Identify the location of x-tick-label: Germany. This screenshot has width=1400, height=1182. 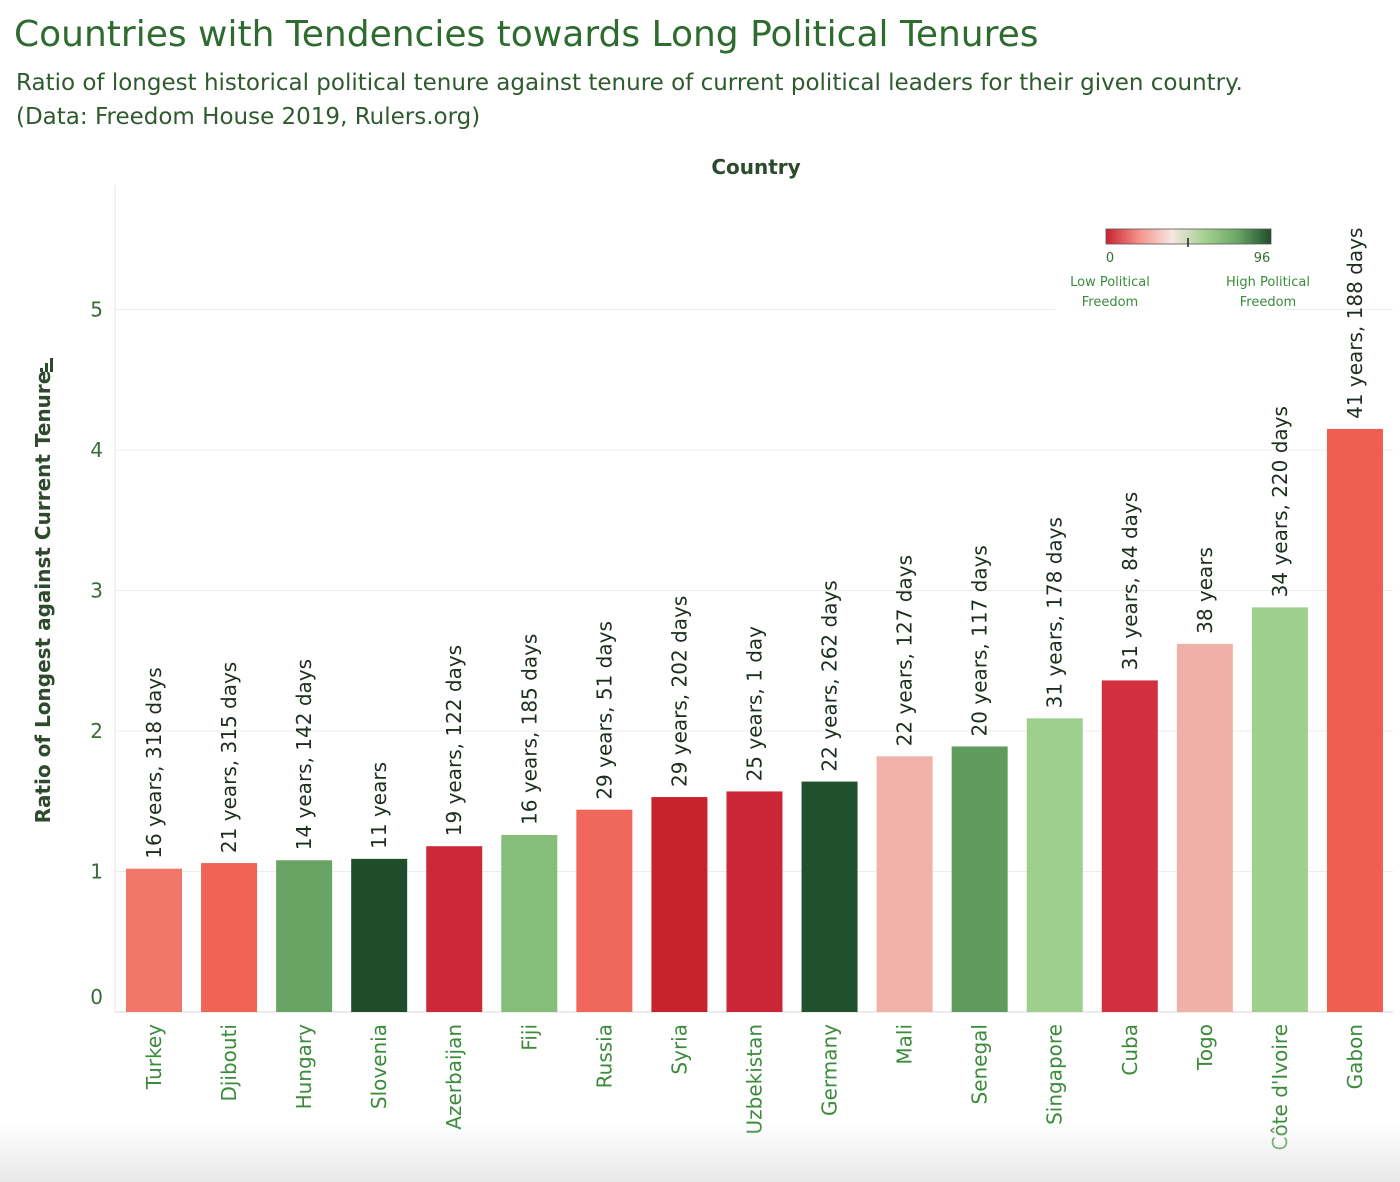
(830, 1070).